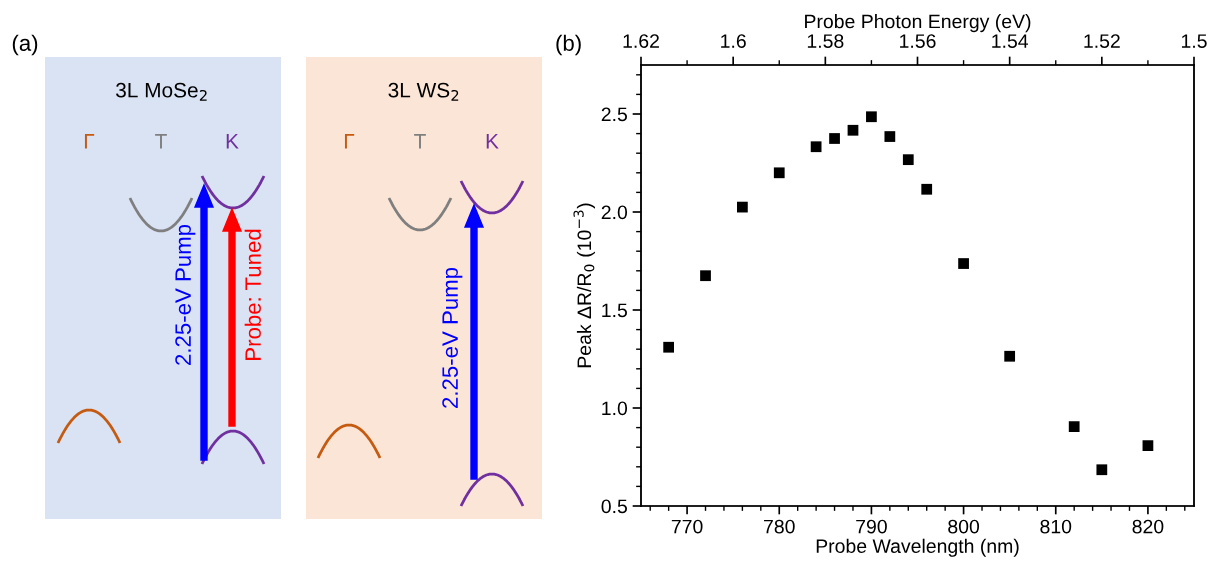 The height and width of the screenshot is (565, 1210). Describe the element at coordinates (615, 408) in the screenshot. I see `y-tick-label: 1.0` at that location.